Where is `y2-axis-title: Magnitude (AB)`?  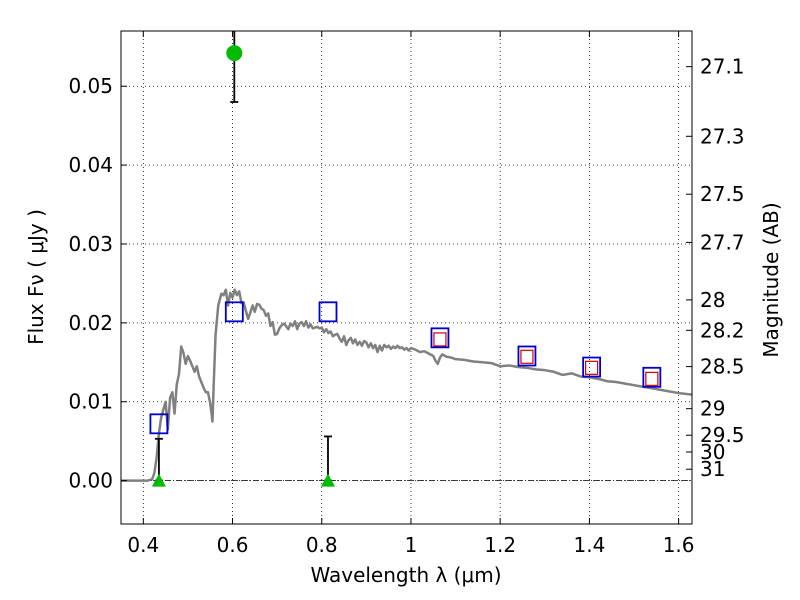
y2-axis-title: Magnitude (AB) is located at coordinates (771, 279).